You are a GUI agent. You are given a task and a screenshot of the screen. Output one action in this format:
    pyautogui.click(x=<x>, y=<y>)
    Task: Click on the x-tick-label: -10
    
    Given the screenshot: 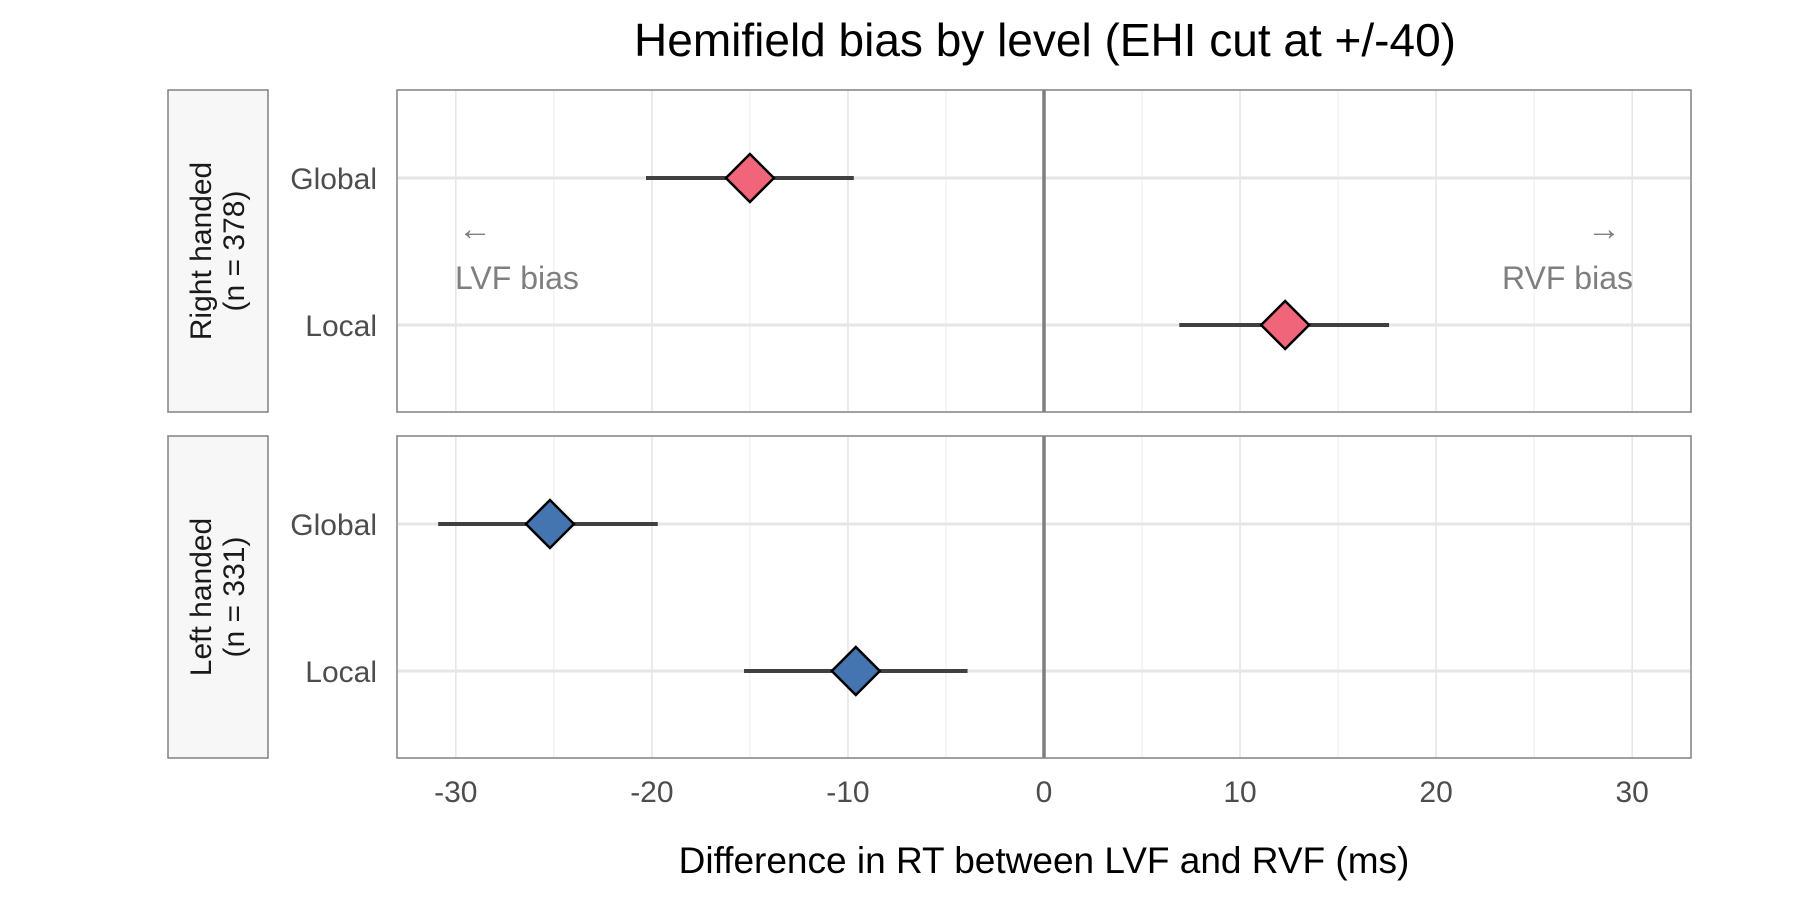 What is the action you would take?
    pyautogui.click(x=847, y=792)
    